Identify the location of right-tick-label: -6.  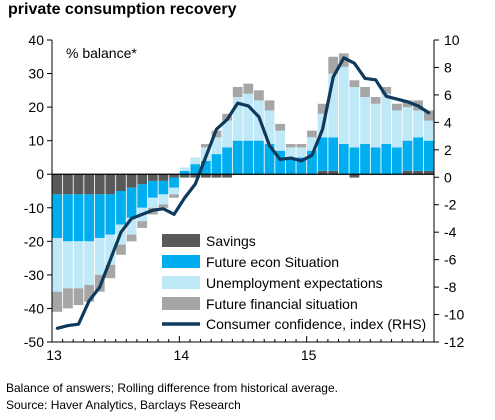
(450, 260).